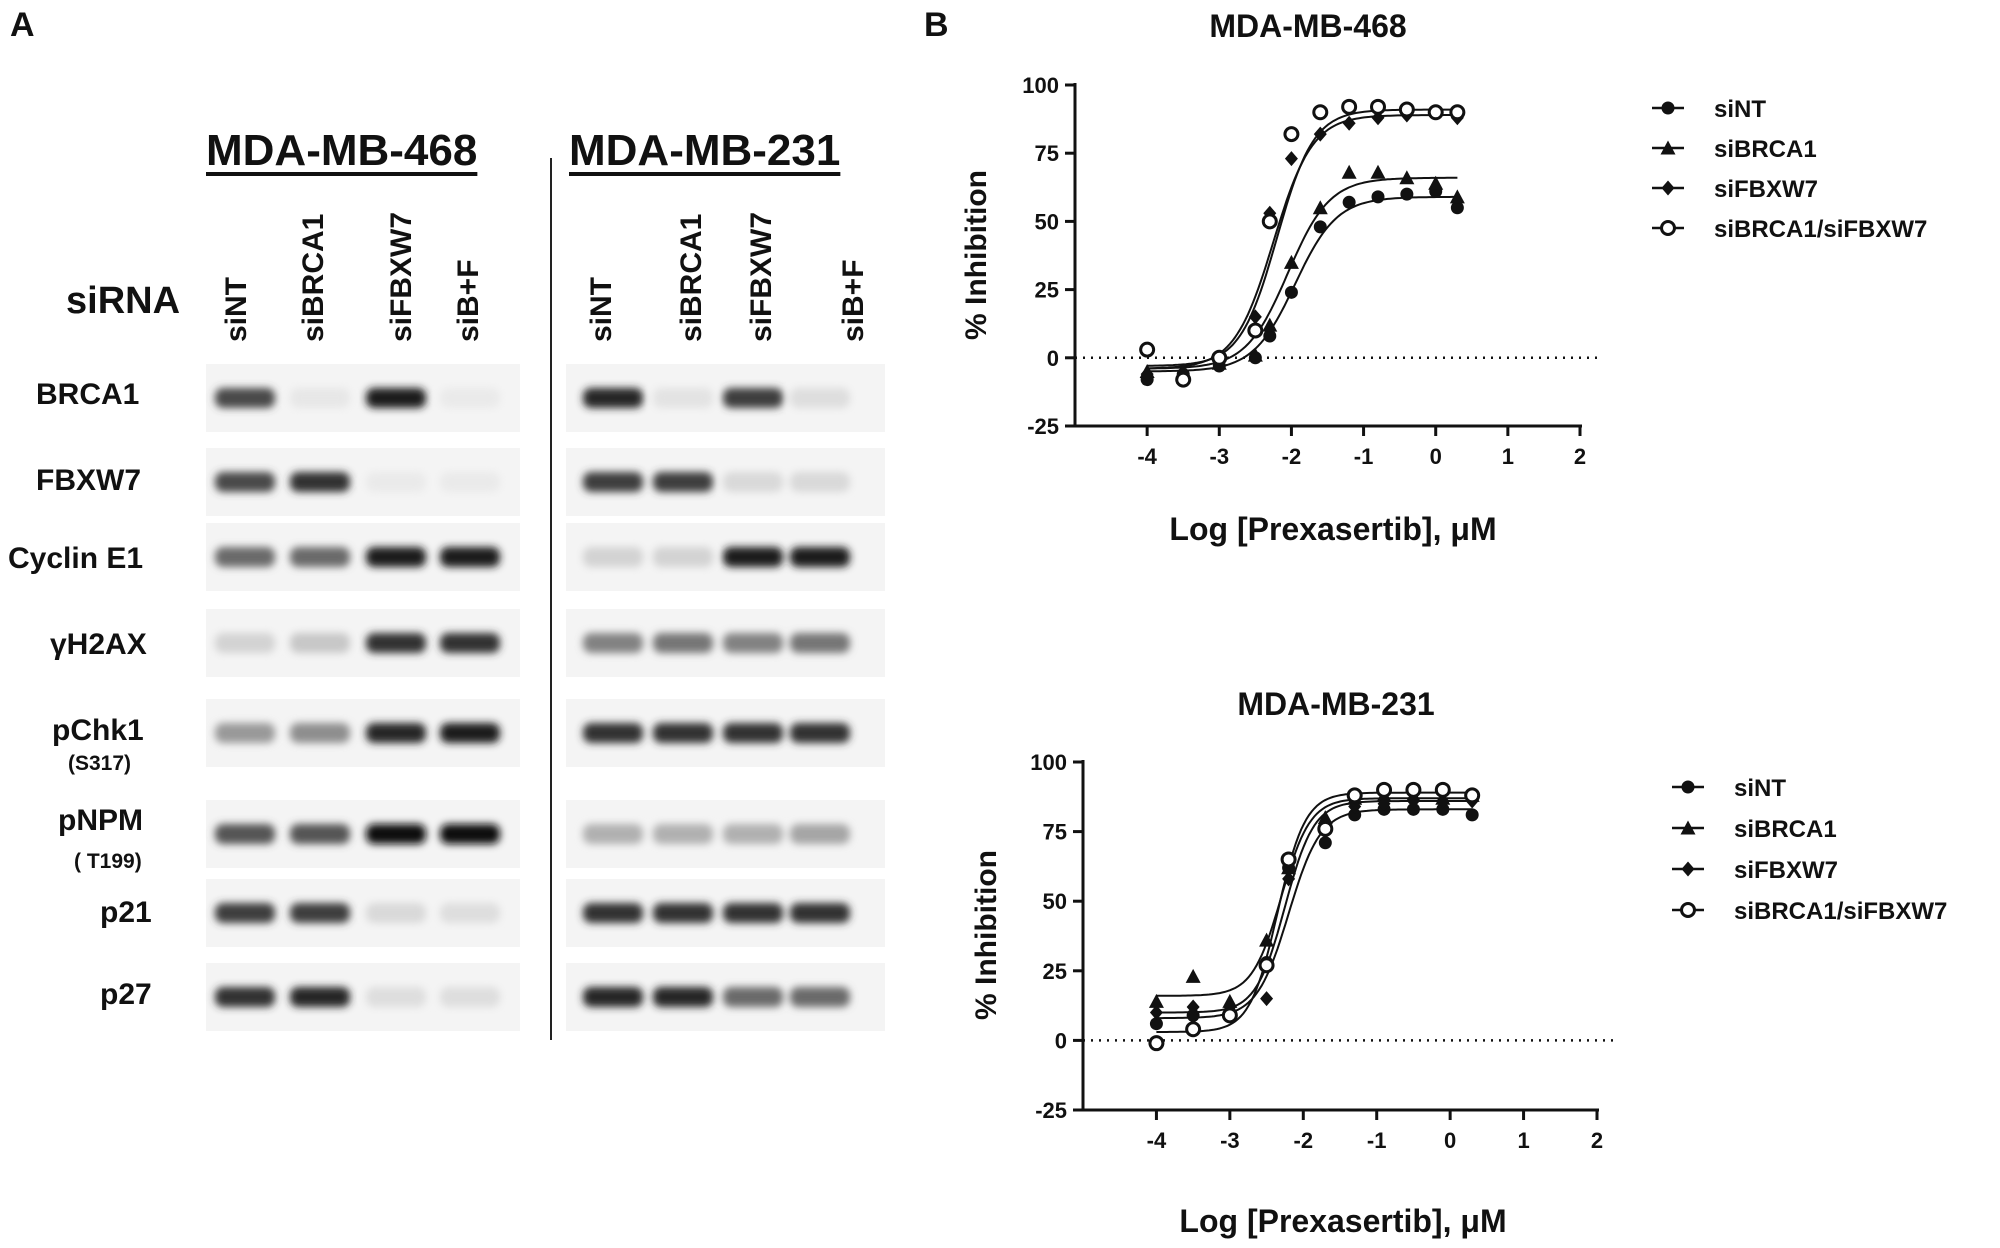 The image size is (2000, 1248). I want to click on row-label-cyclin-e1: Cyclin E1, so click(76, 558).